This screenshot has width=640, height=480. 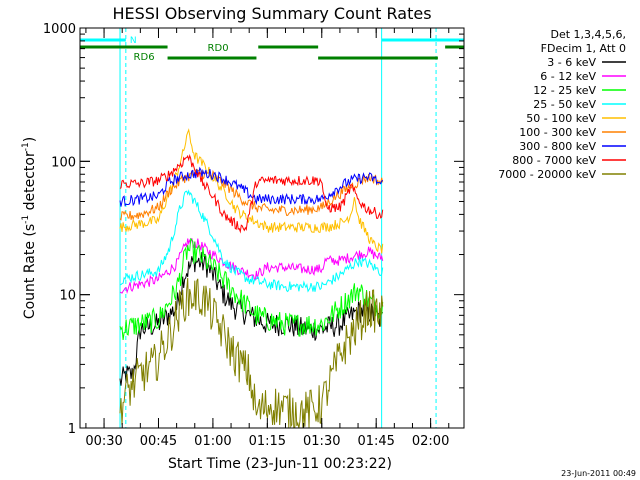 What do you see at coordinates (218, 48) in the screenshot?
I see `rd-label-rd0: RD0` at bounding box center [218, 48].